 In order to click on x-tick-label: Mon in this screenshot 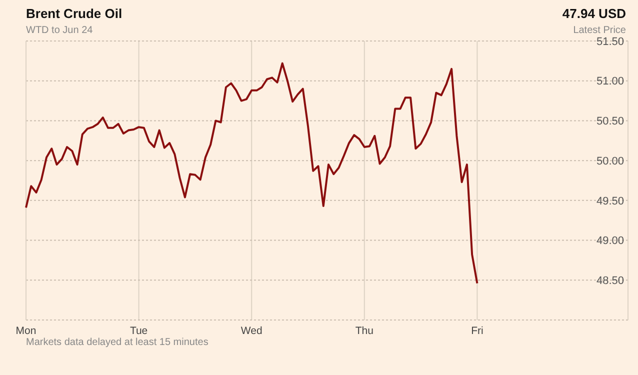, I will do `click(26, 331)`.